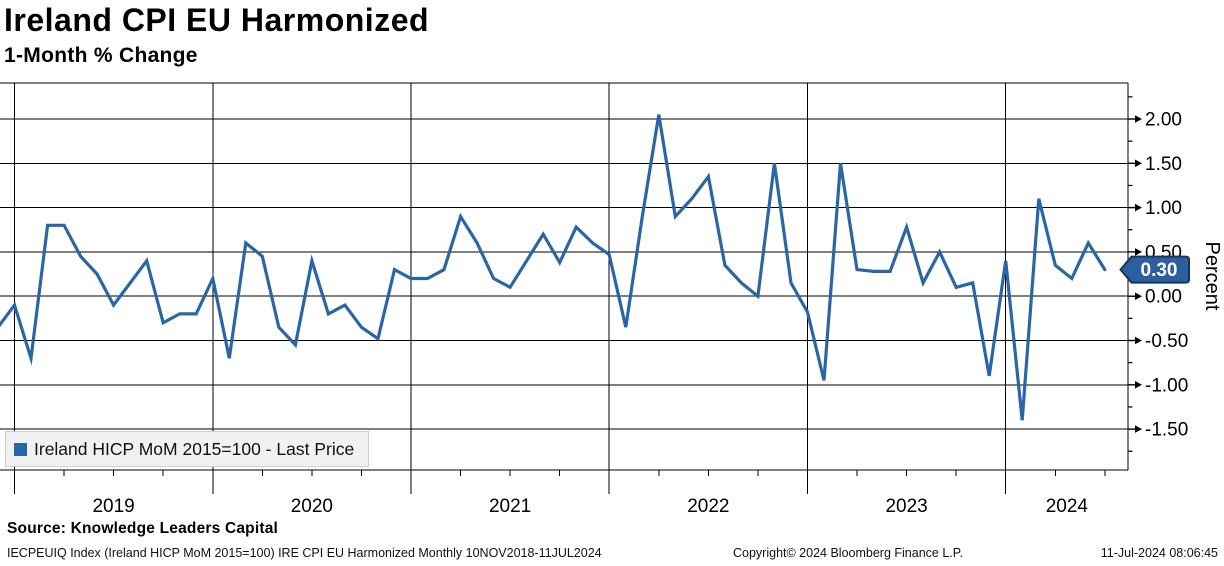 This screenshot has height=566, width=1224. Describe the element at coordinates (113, 506) in the screenshot. I see `x-tick-label: 2019` at that location.